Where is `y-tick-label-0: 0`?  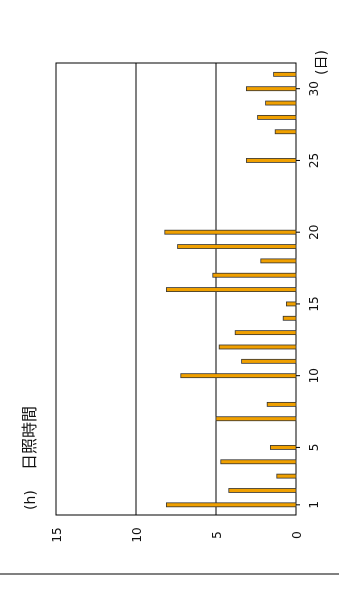
y-tick-label-0: 0 is located at coordinates (297, 535).